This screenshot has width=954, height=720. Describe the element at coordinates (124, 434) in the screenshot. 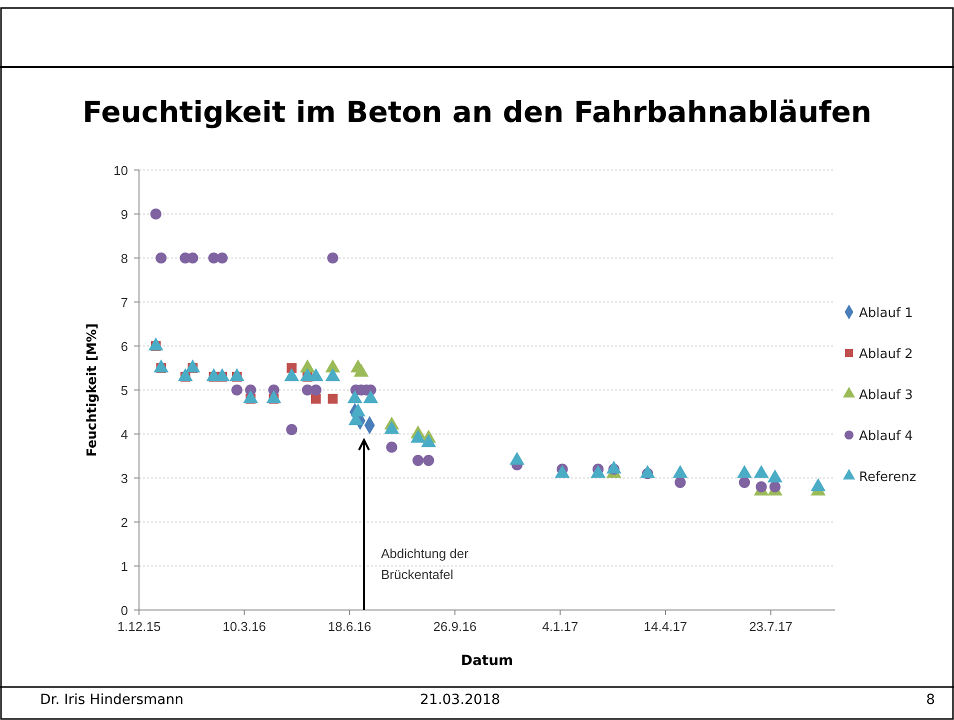

I see `y-tick-label: 4` at that location.